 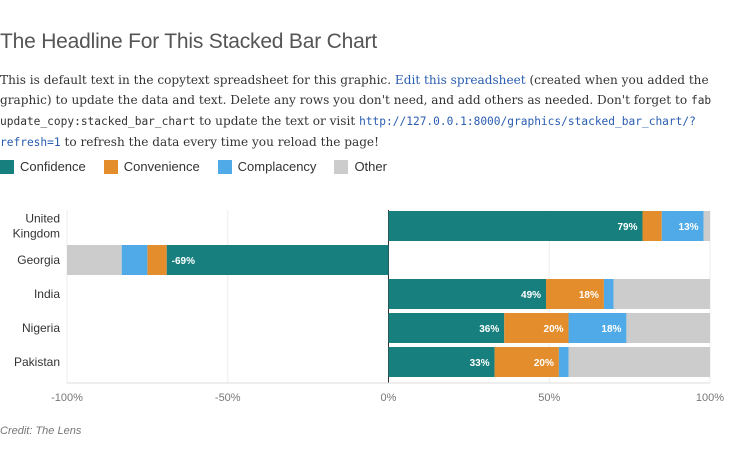 I want to click on category-label-0-0: United, so click(x=42, y=219).